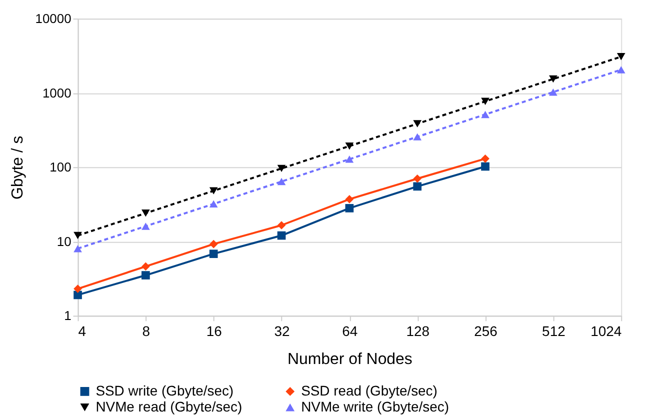 This screenshot has height=418, width=656. Describe the element at coordinates (418, 331) in the screenshot. I see `x-tick-label: 128` at that location.